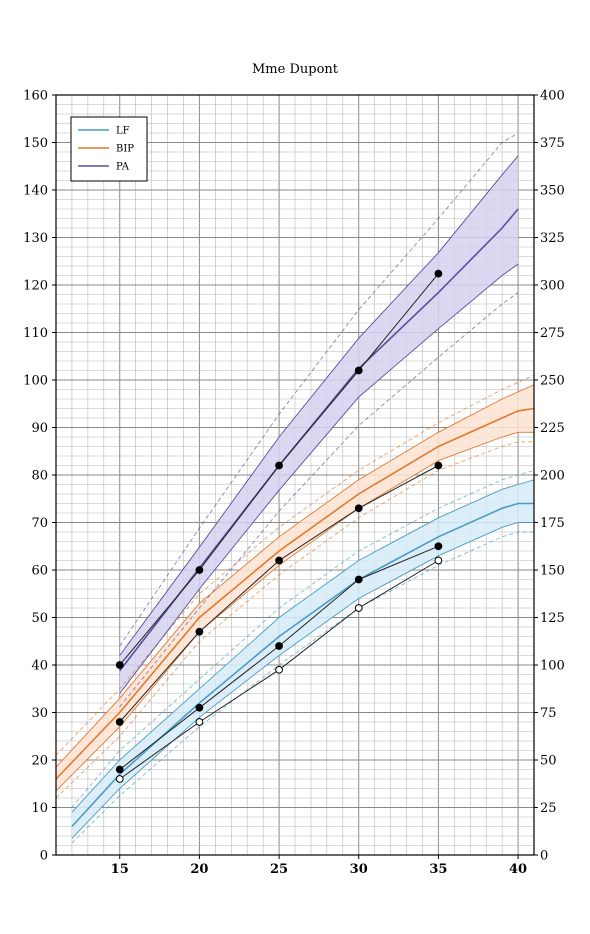 This screenshot has width=590, height=934. Describe the element at coordinates (279, 869) in the screenshot. I see `x-tick-label: 25` at that location.